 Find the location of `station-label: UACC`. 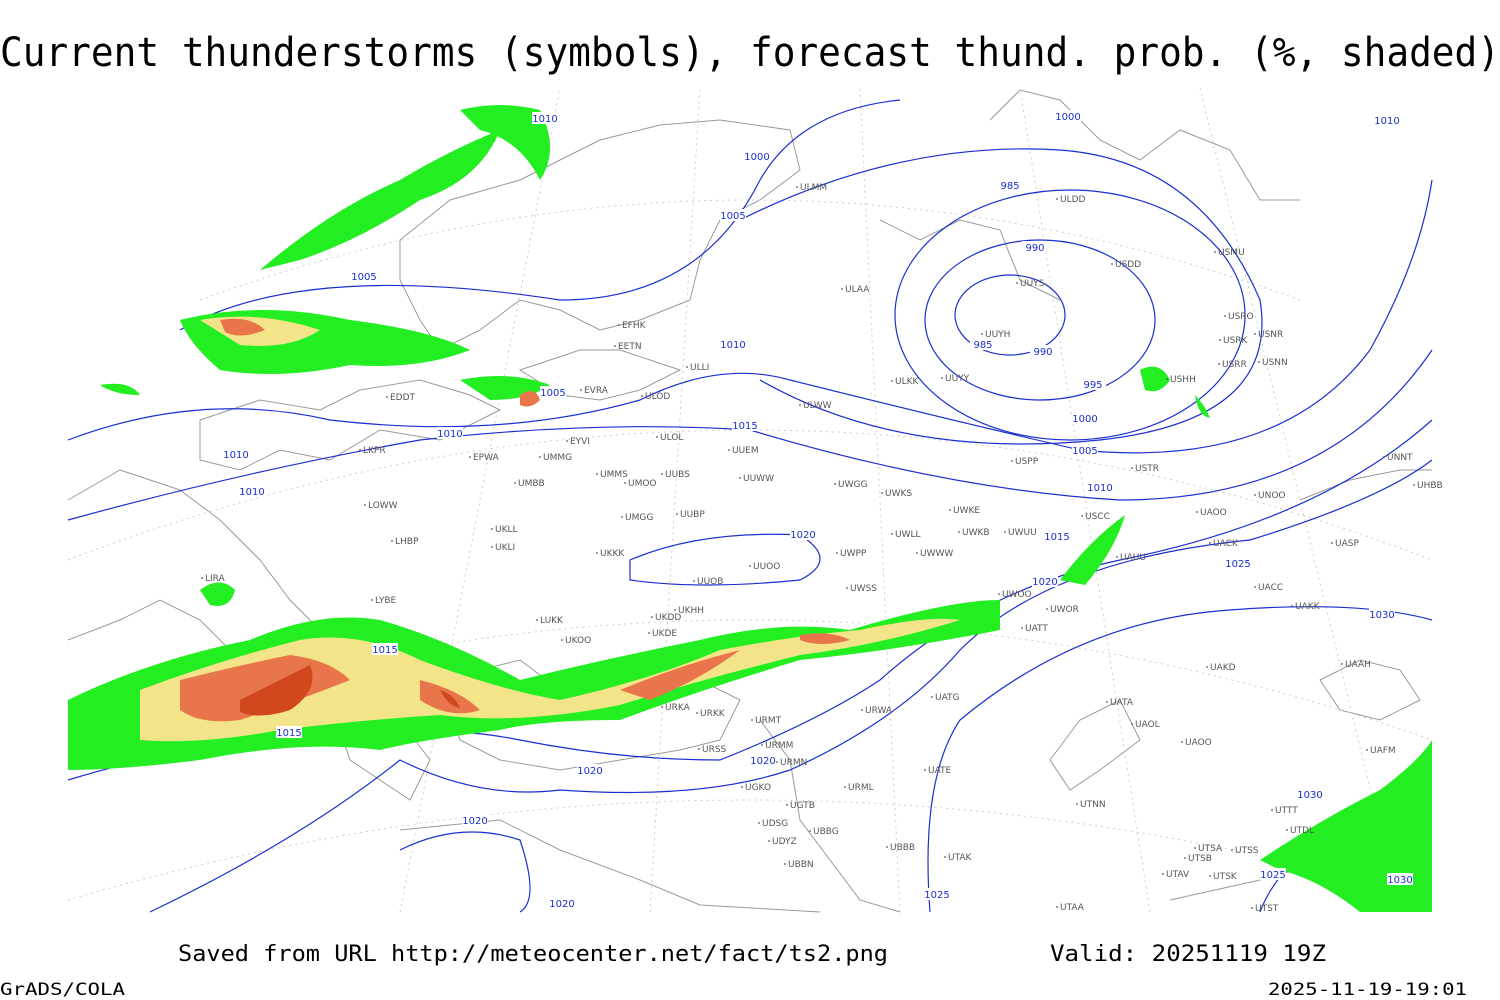

station-label: UACC is located at coordinates (1270, 588).